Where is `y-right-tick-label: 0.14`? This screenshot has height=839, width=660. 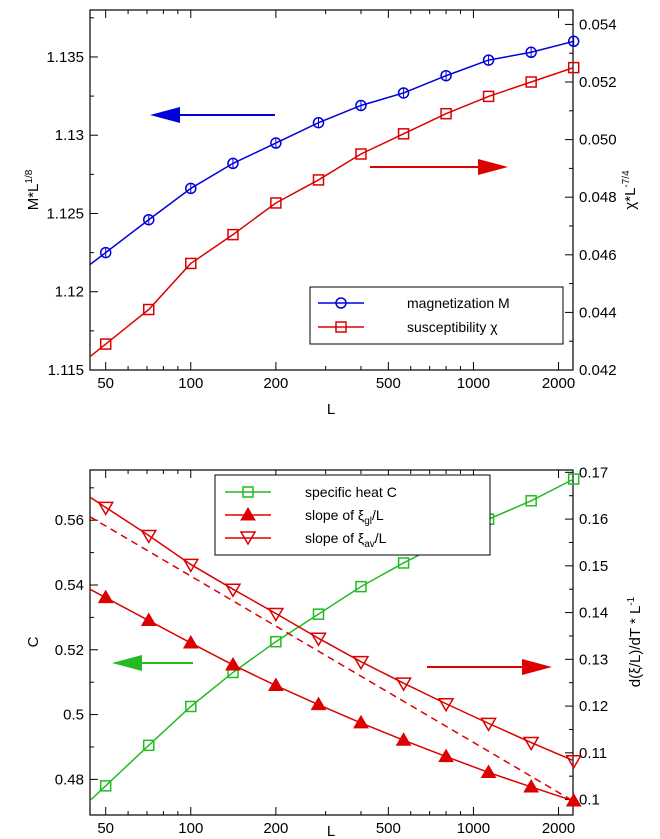 y-right-tick-label: 0.14 is located at coordinates (593, 613).